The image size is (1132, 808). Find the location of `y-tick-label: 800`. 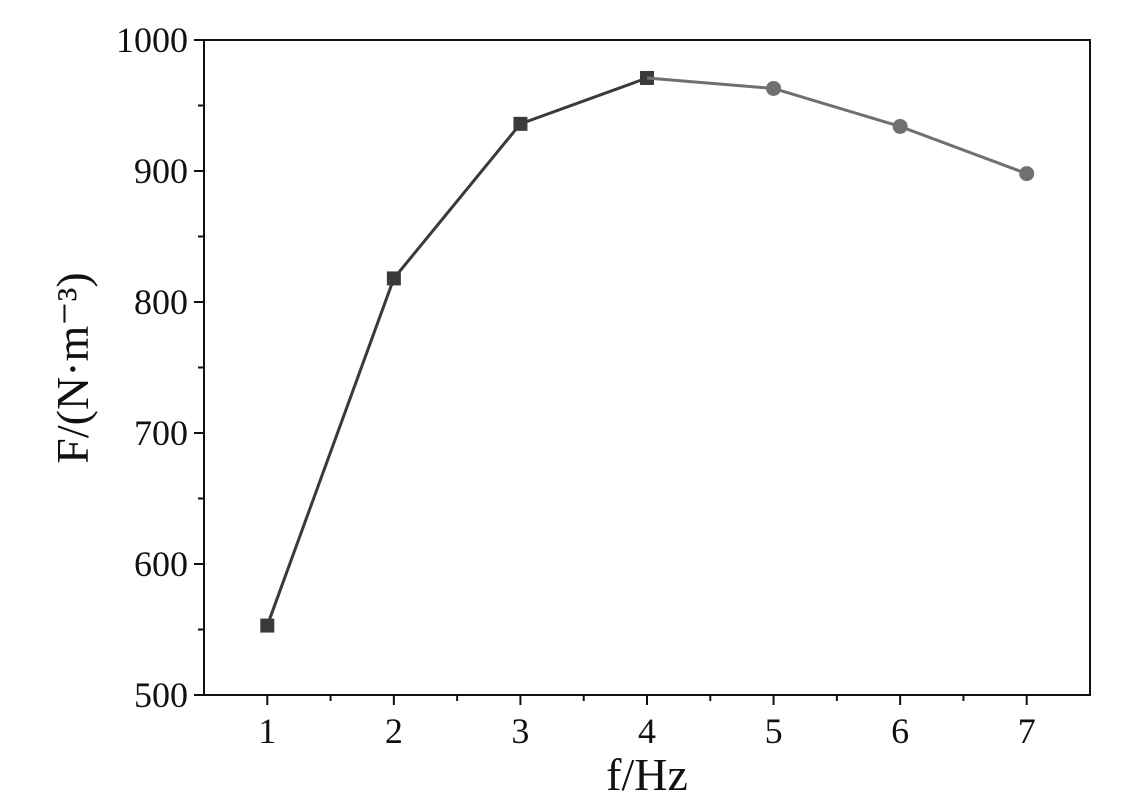

y-tick-label: 800 is located at coordinates (161, 302).